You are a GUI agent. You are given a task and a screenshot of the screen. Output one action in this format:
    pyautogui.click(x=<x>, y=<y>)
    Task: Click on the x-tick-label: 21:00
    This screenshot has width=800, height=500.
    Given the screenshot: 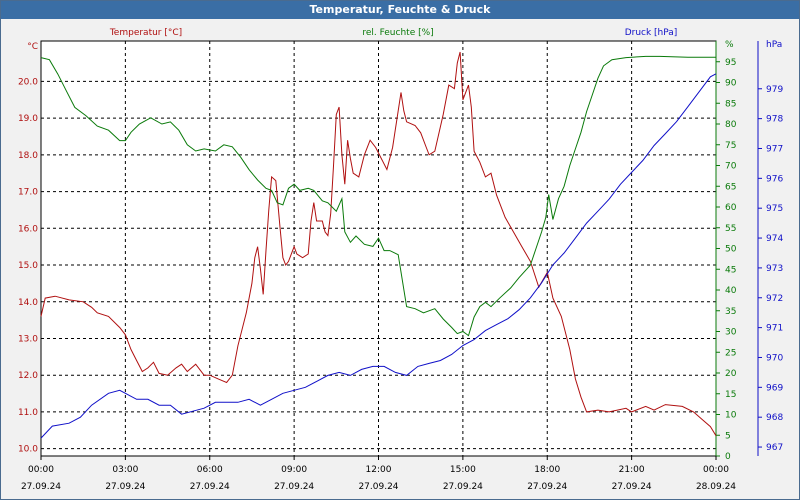 What is the action you would take?
    pyautogui.click(x=632, y=470)
    